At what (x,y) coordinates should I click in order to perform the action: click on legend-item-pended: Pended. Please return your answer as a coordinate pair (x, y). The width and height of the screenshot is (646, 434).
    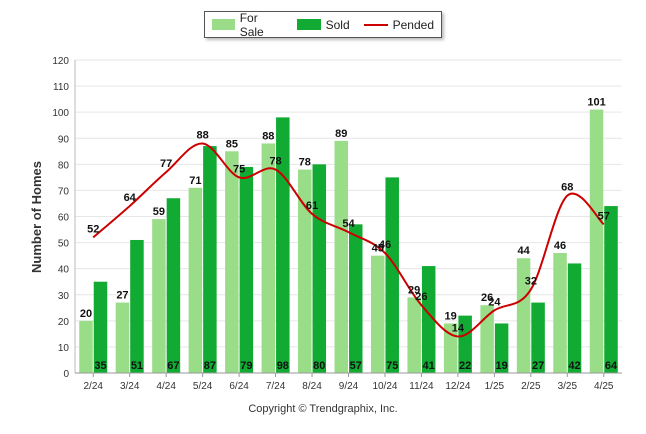
    Looking at the image, I should click on (398, 24).